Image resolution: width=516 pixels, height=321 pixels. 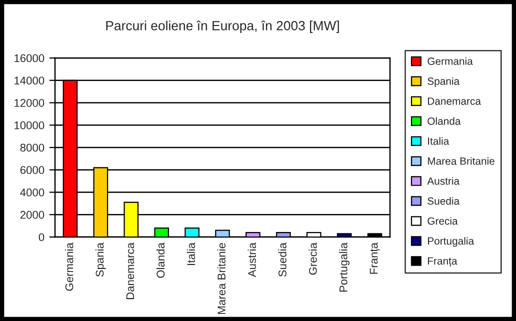 What do you see at coordinates (450, 61) in the screenshot?
I see `legend-label: Germania` at bounding box center [450, 61].